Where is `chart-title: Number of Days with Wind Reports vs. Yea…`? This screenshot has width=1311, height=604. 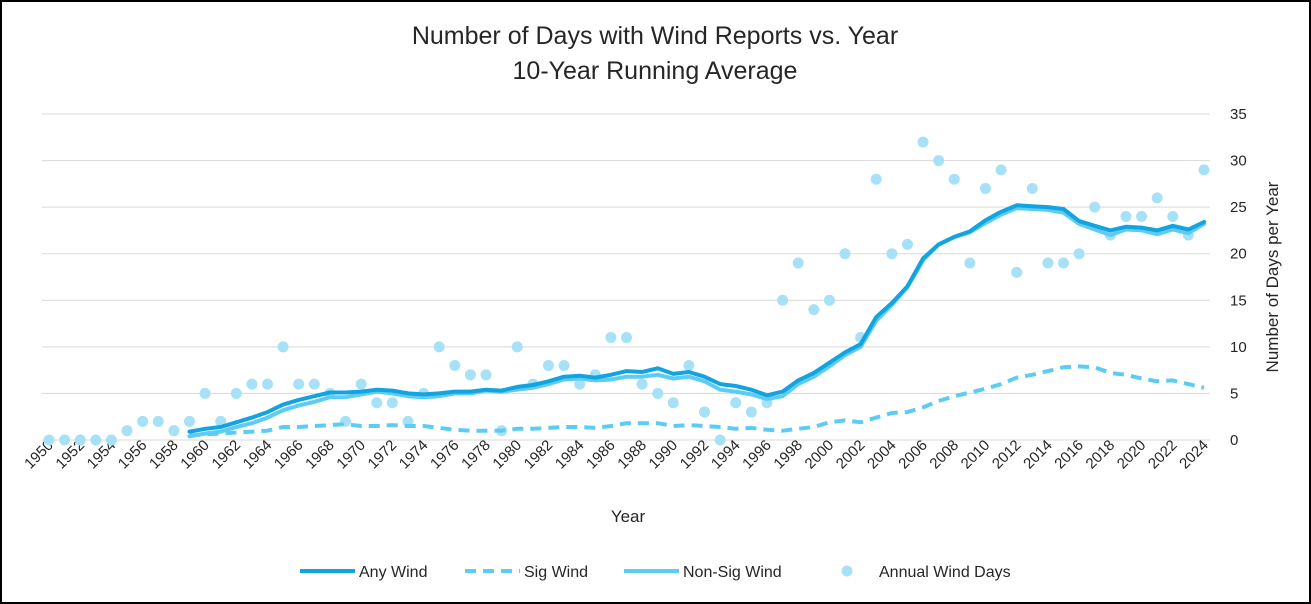
chart-title: Number of Days with Wind Reports vs. Yea… is located at coordinates (655, 36).